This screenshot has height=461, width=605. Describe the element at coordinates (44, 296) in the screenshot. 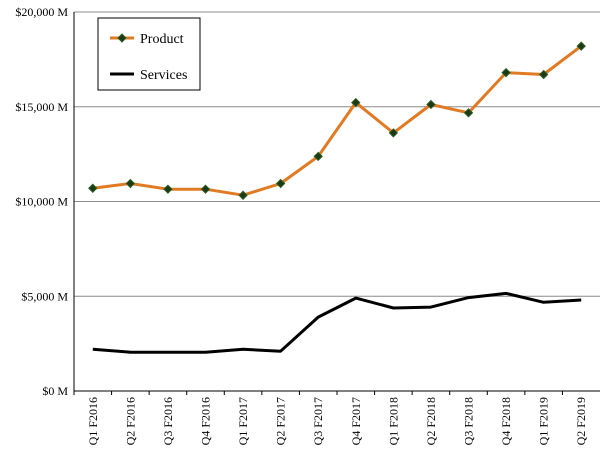

I see `y-tick-label: $5,000 M` at that location.